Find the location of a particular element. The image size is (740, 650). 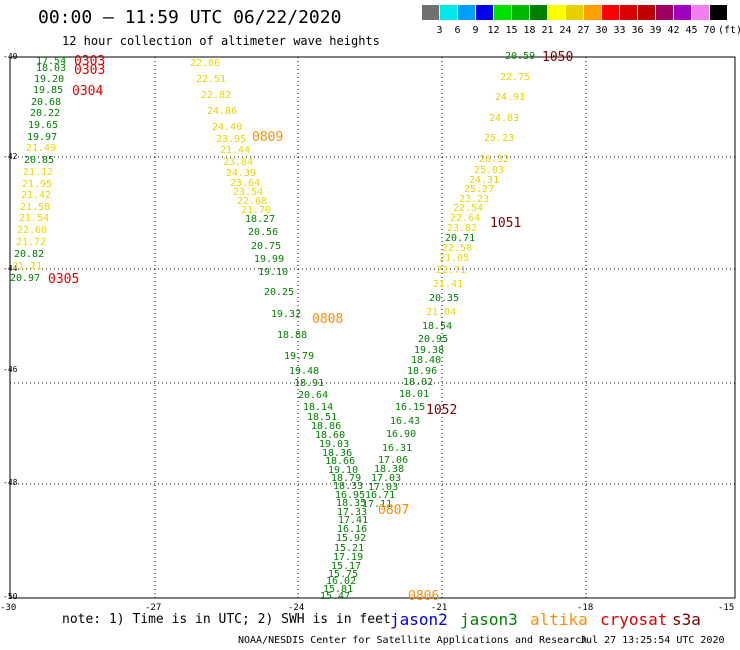

longitude-label: -15 is located at coordinates (726, 608).